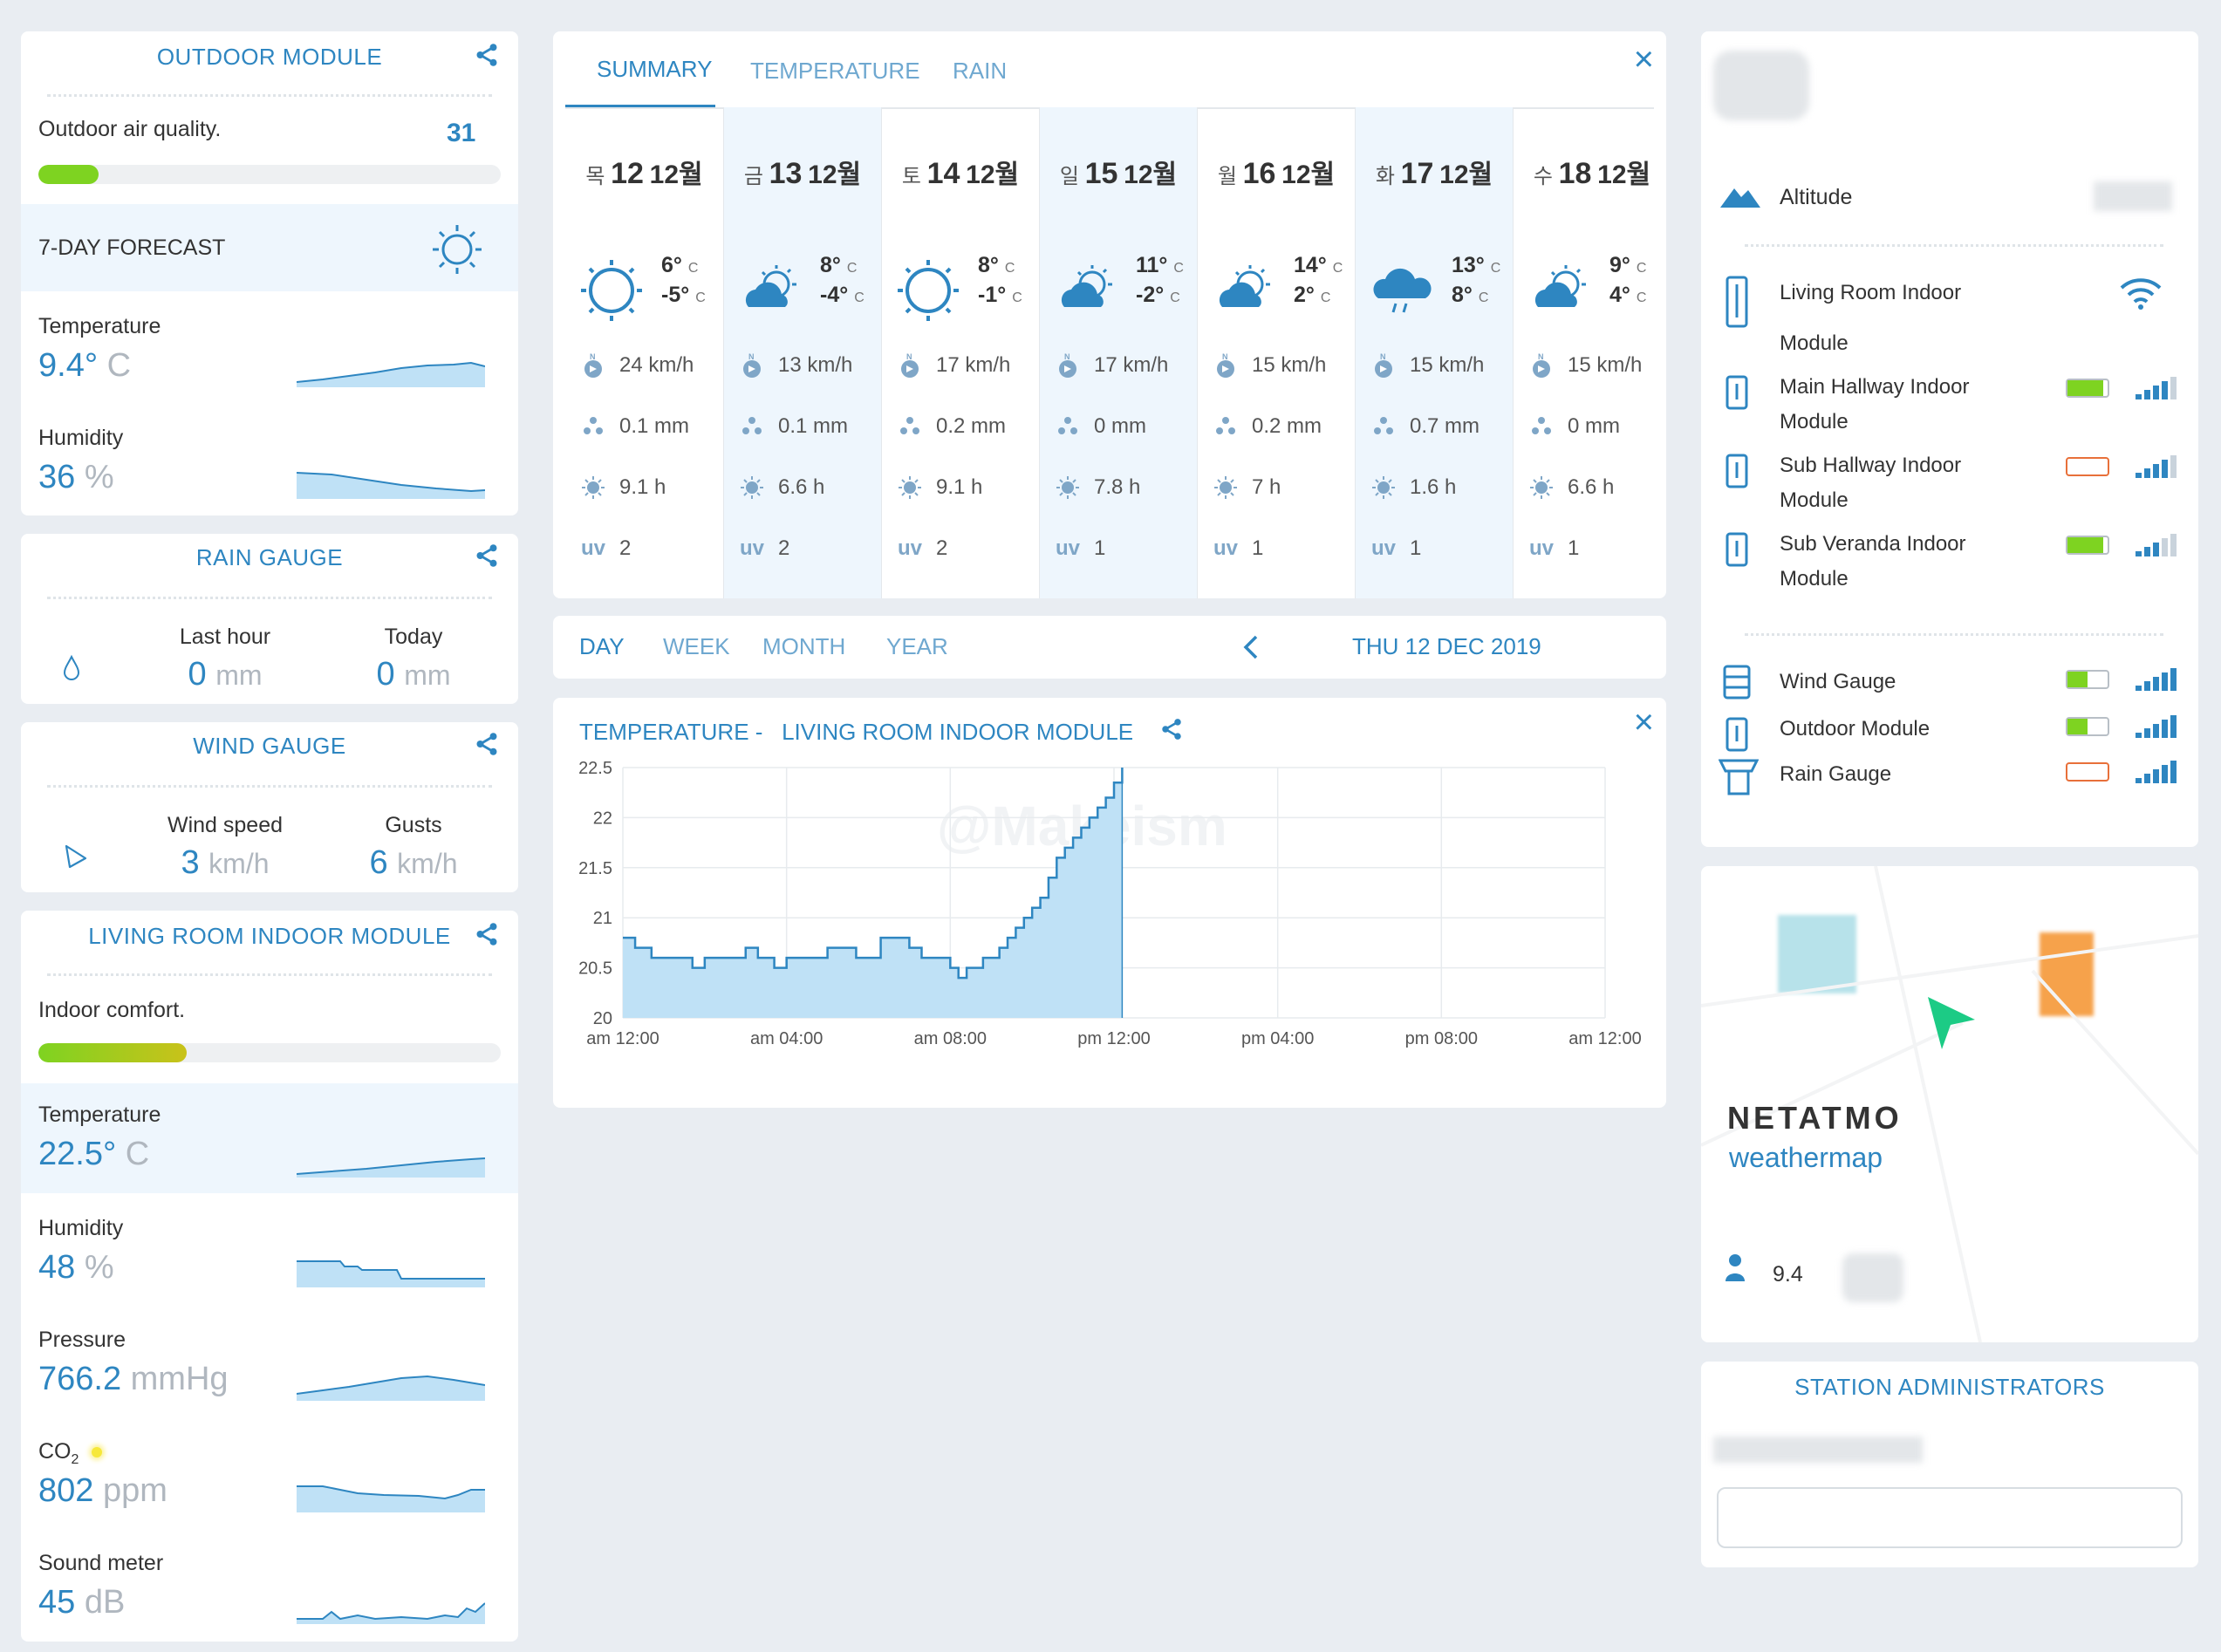 This screenshot has height=1652, width=2221. I want to click on weathermap-card: NETATMO weathermap 9.4, so click(1949, 1104).